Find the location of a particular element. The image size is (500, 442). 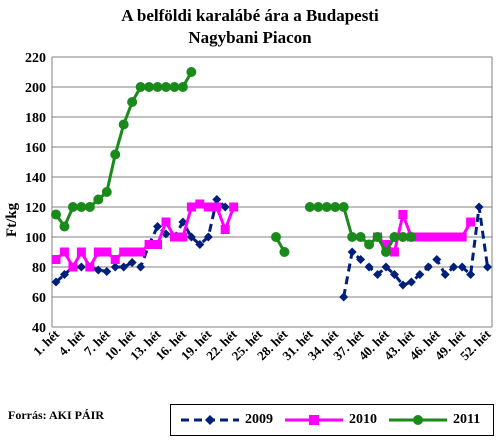

x-tick-label: 4. hét is located at coordinates (71, 342).